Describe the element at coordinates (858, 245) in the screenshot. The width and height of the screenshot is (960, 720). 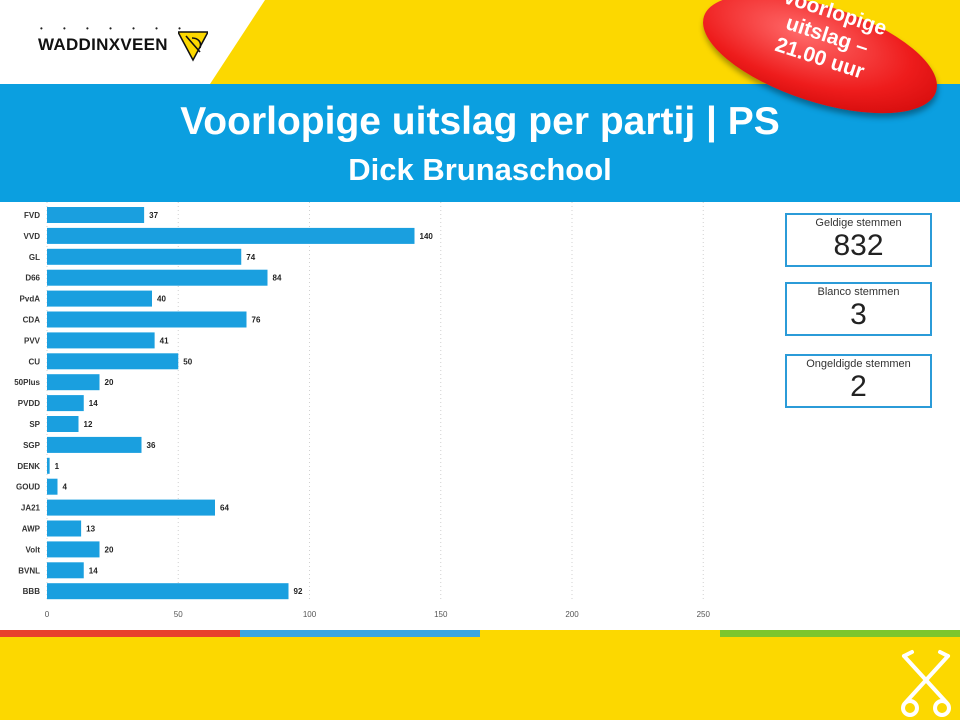
I see `valid-votes-value: 832` at that location.